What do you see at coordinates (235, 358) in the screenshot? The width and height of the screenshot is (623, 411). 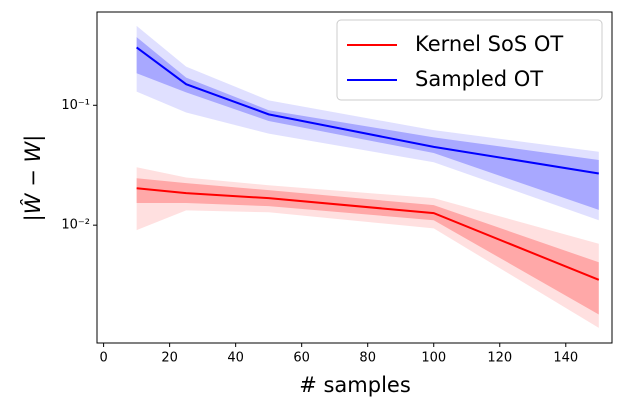 I see `x-tick-label: 40` at bounding box center [235, 358].